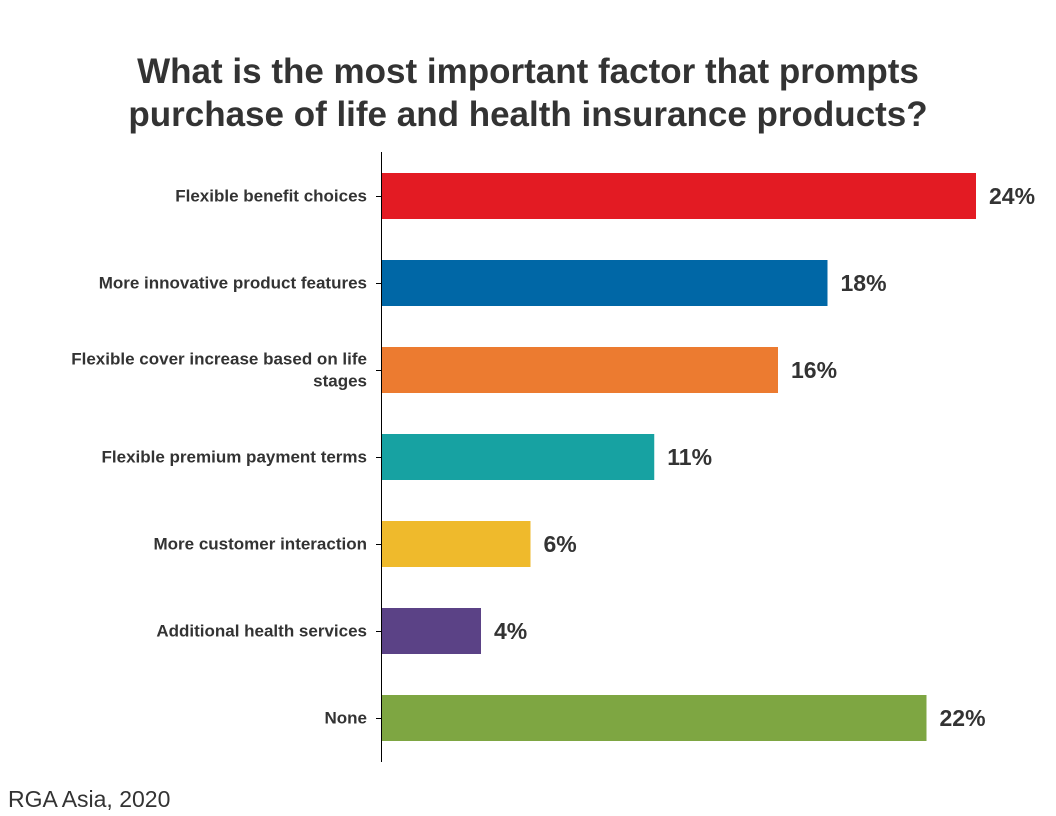 The height and width of the screenshot is (816, 1056). What do you see at coordinates (560, 544) in the screenshot?
I see `value-label-4: 6%` at bounding box center [560, 544].